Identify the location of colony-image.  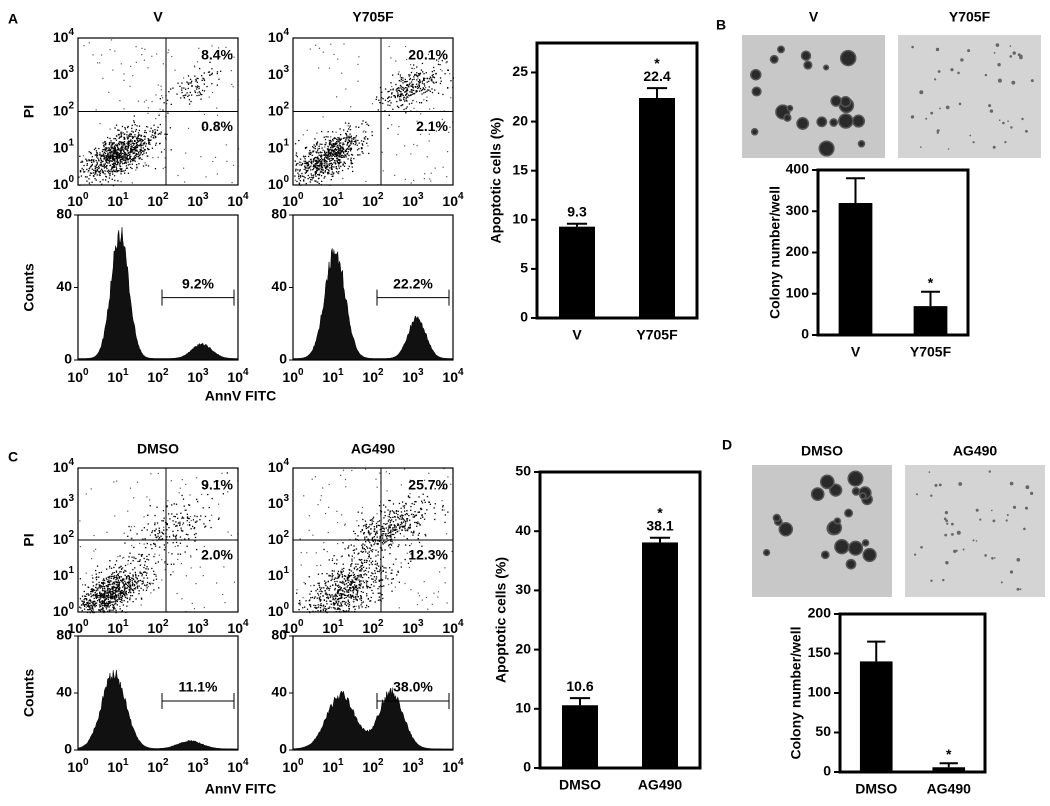
(822, 531).